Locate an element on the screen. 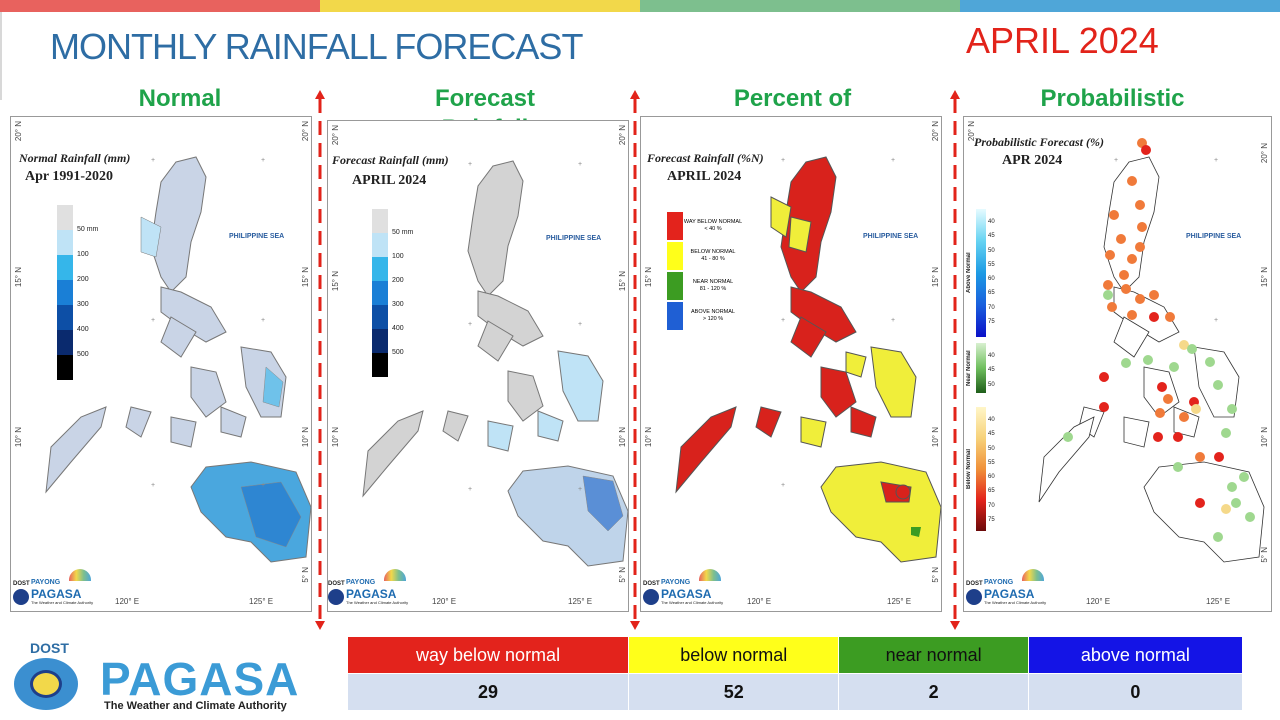 The image size is (1280, 720). panel-title-probabilistic: Probabilistic is located at coordinates (1112, 98).